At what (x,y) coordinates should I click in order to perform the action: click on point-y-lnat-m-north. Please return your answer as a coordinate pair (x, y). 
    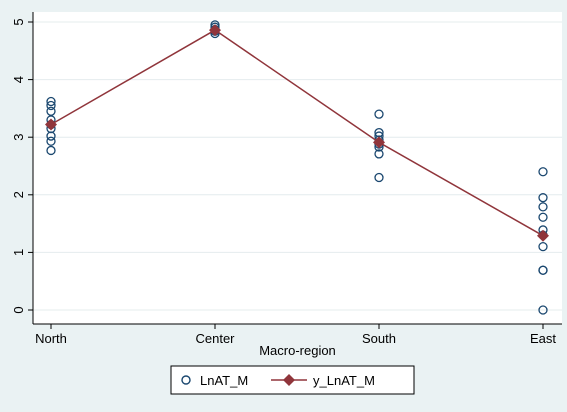
    Looking at the image, I should click on (51, 124).